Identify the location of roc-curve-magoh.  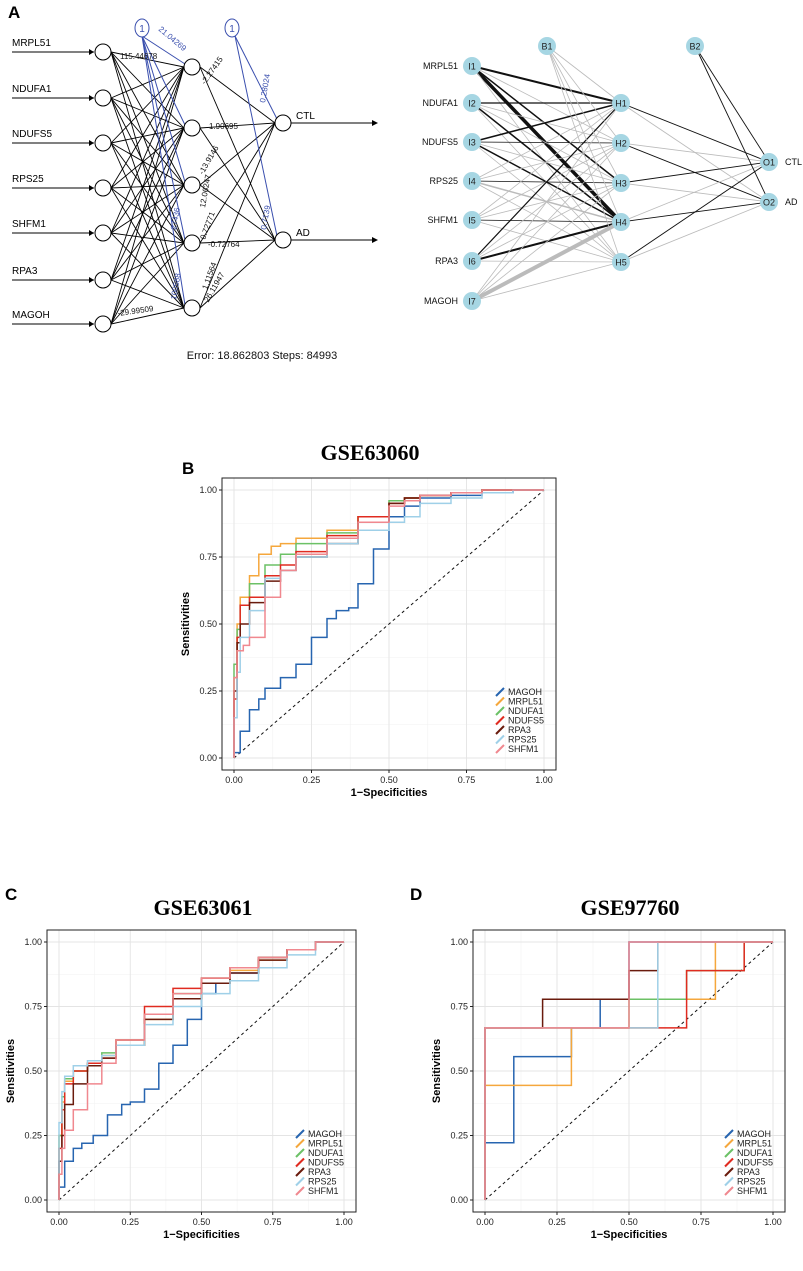
(388, 623).